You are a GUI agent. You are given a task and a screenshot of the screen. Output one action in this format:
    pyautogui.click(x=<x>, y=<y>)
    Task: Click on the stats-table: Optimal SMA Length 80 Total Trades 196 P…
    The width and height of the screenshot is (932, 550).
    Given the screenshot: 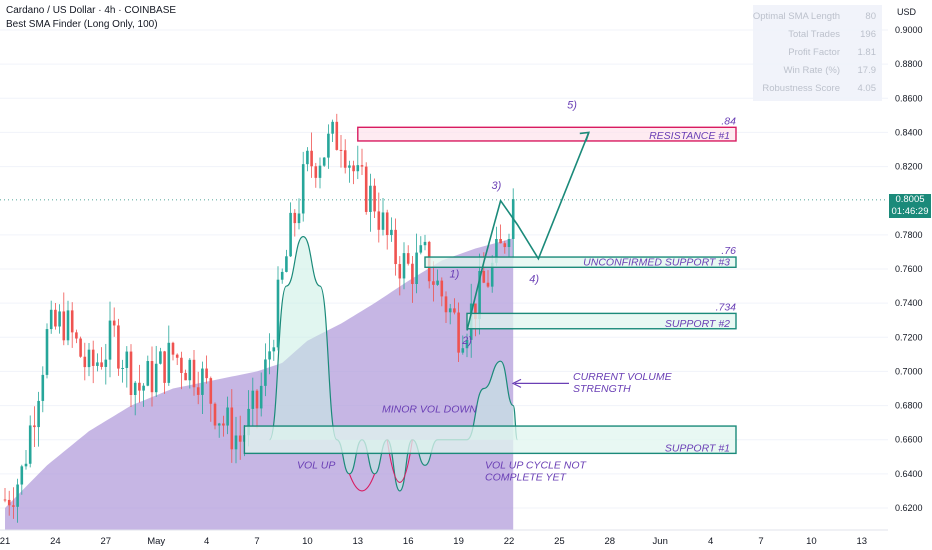 What is the action you would take?
    pyautogui.click(x=817, y=53)
    